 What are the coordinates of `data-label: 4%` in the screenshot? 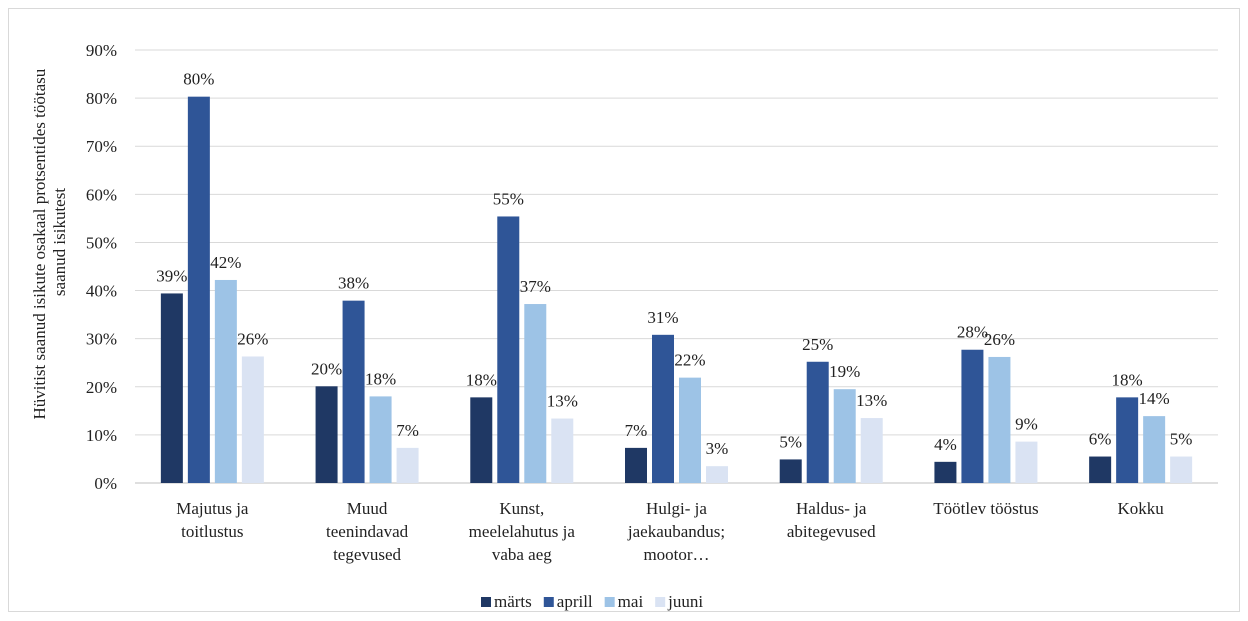 It's located at (945, 444).